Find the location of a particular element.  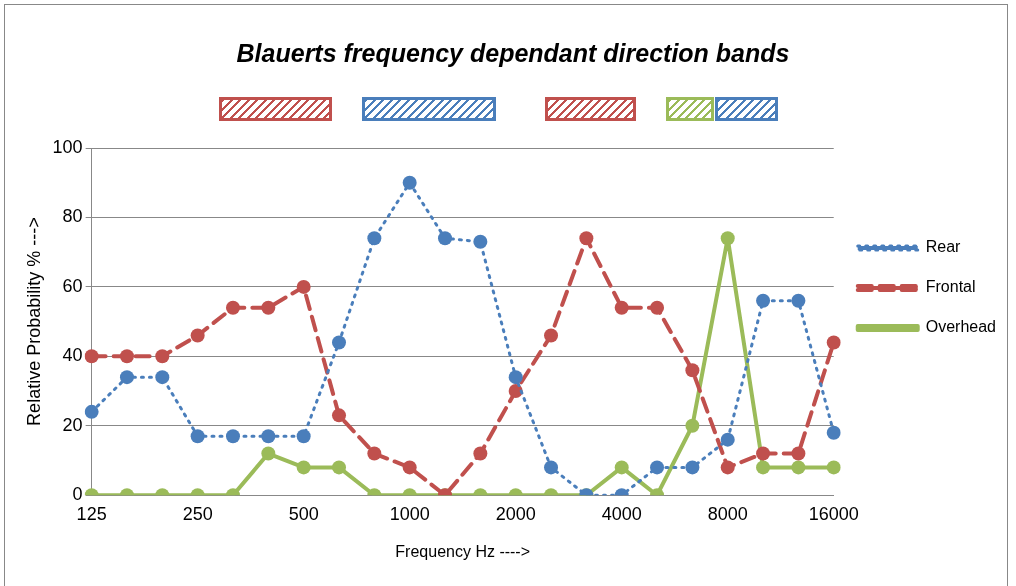

x-tick-label: 1000 is located at coordinates (409, 513).